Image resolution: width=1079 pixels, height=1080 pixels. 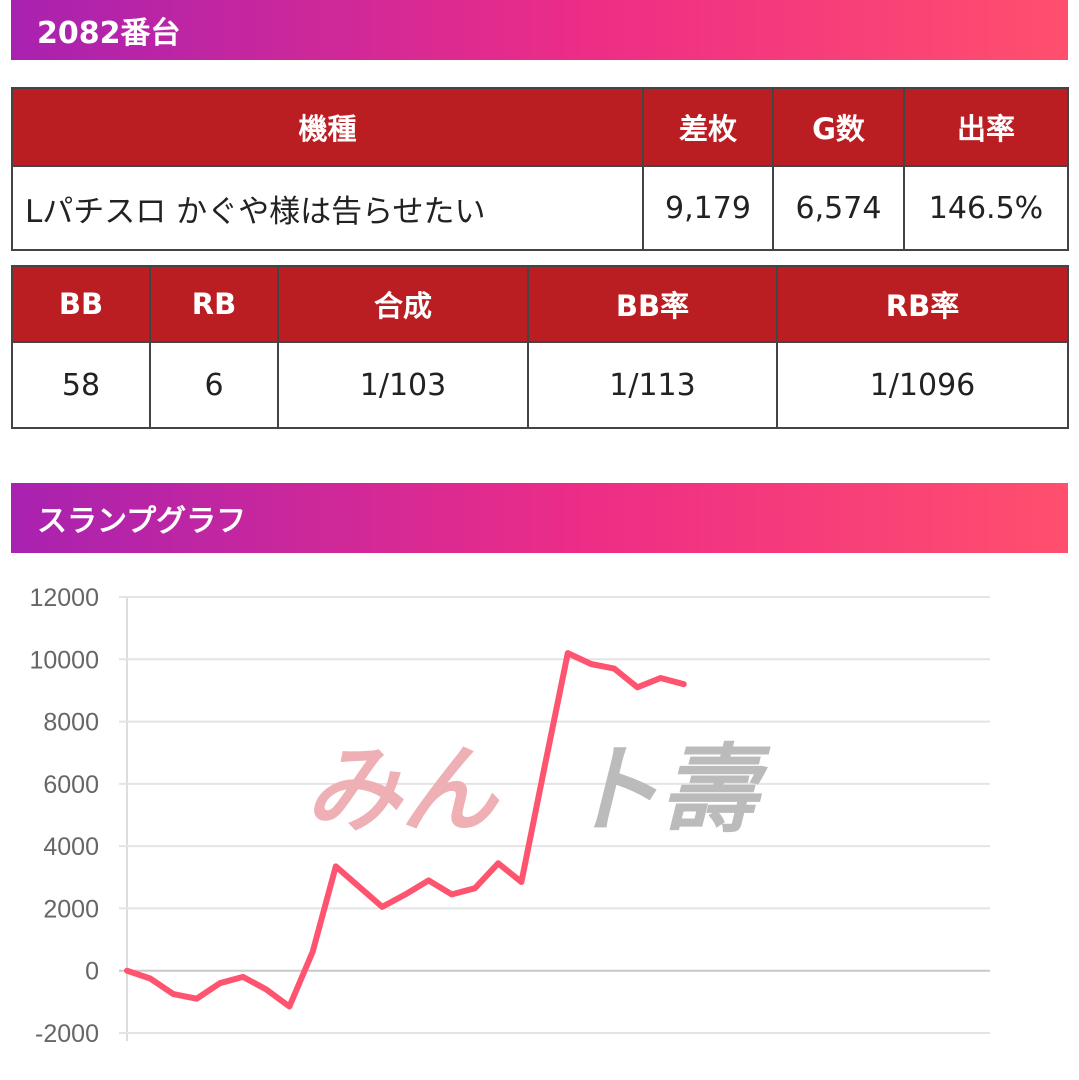 What do you see at coordinates (652, 385) in the screenshot?
I see `cell-bb-rate: 1/113` at bounding box center [652, 385].